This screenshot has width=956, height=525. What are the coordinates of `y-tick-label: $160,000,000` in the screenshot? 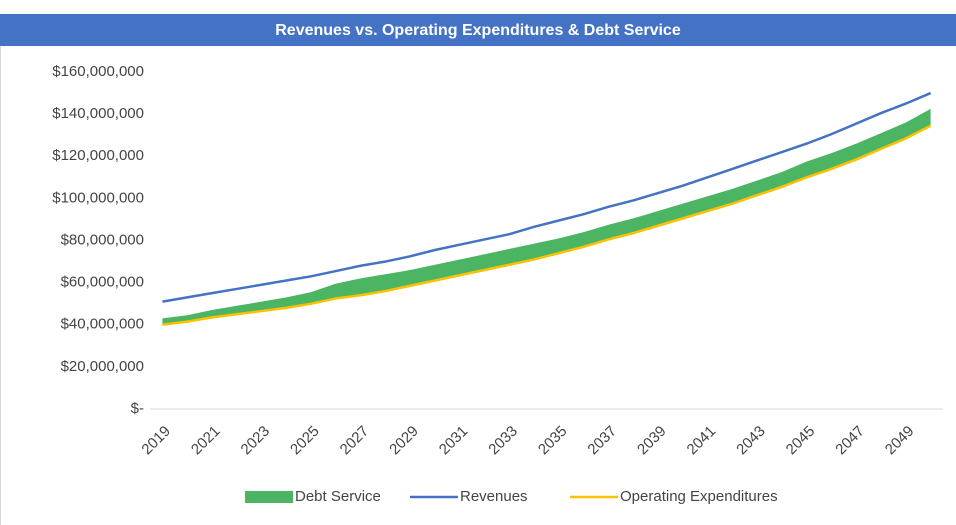 It's located at (98, 71).